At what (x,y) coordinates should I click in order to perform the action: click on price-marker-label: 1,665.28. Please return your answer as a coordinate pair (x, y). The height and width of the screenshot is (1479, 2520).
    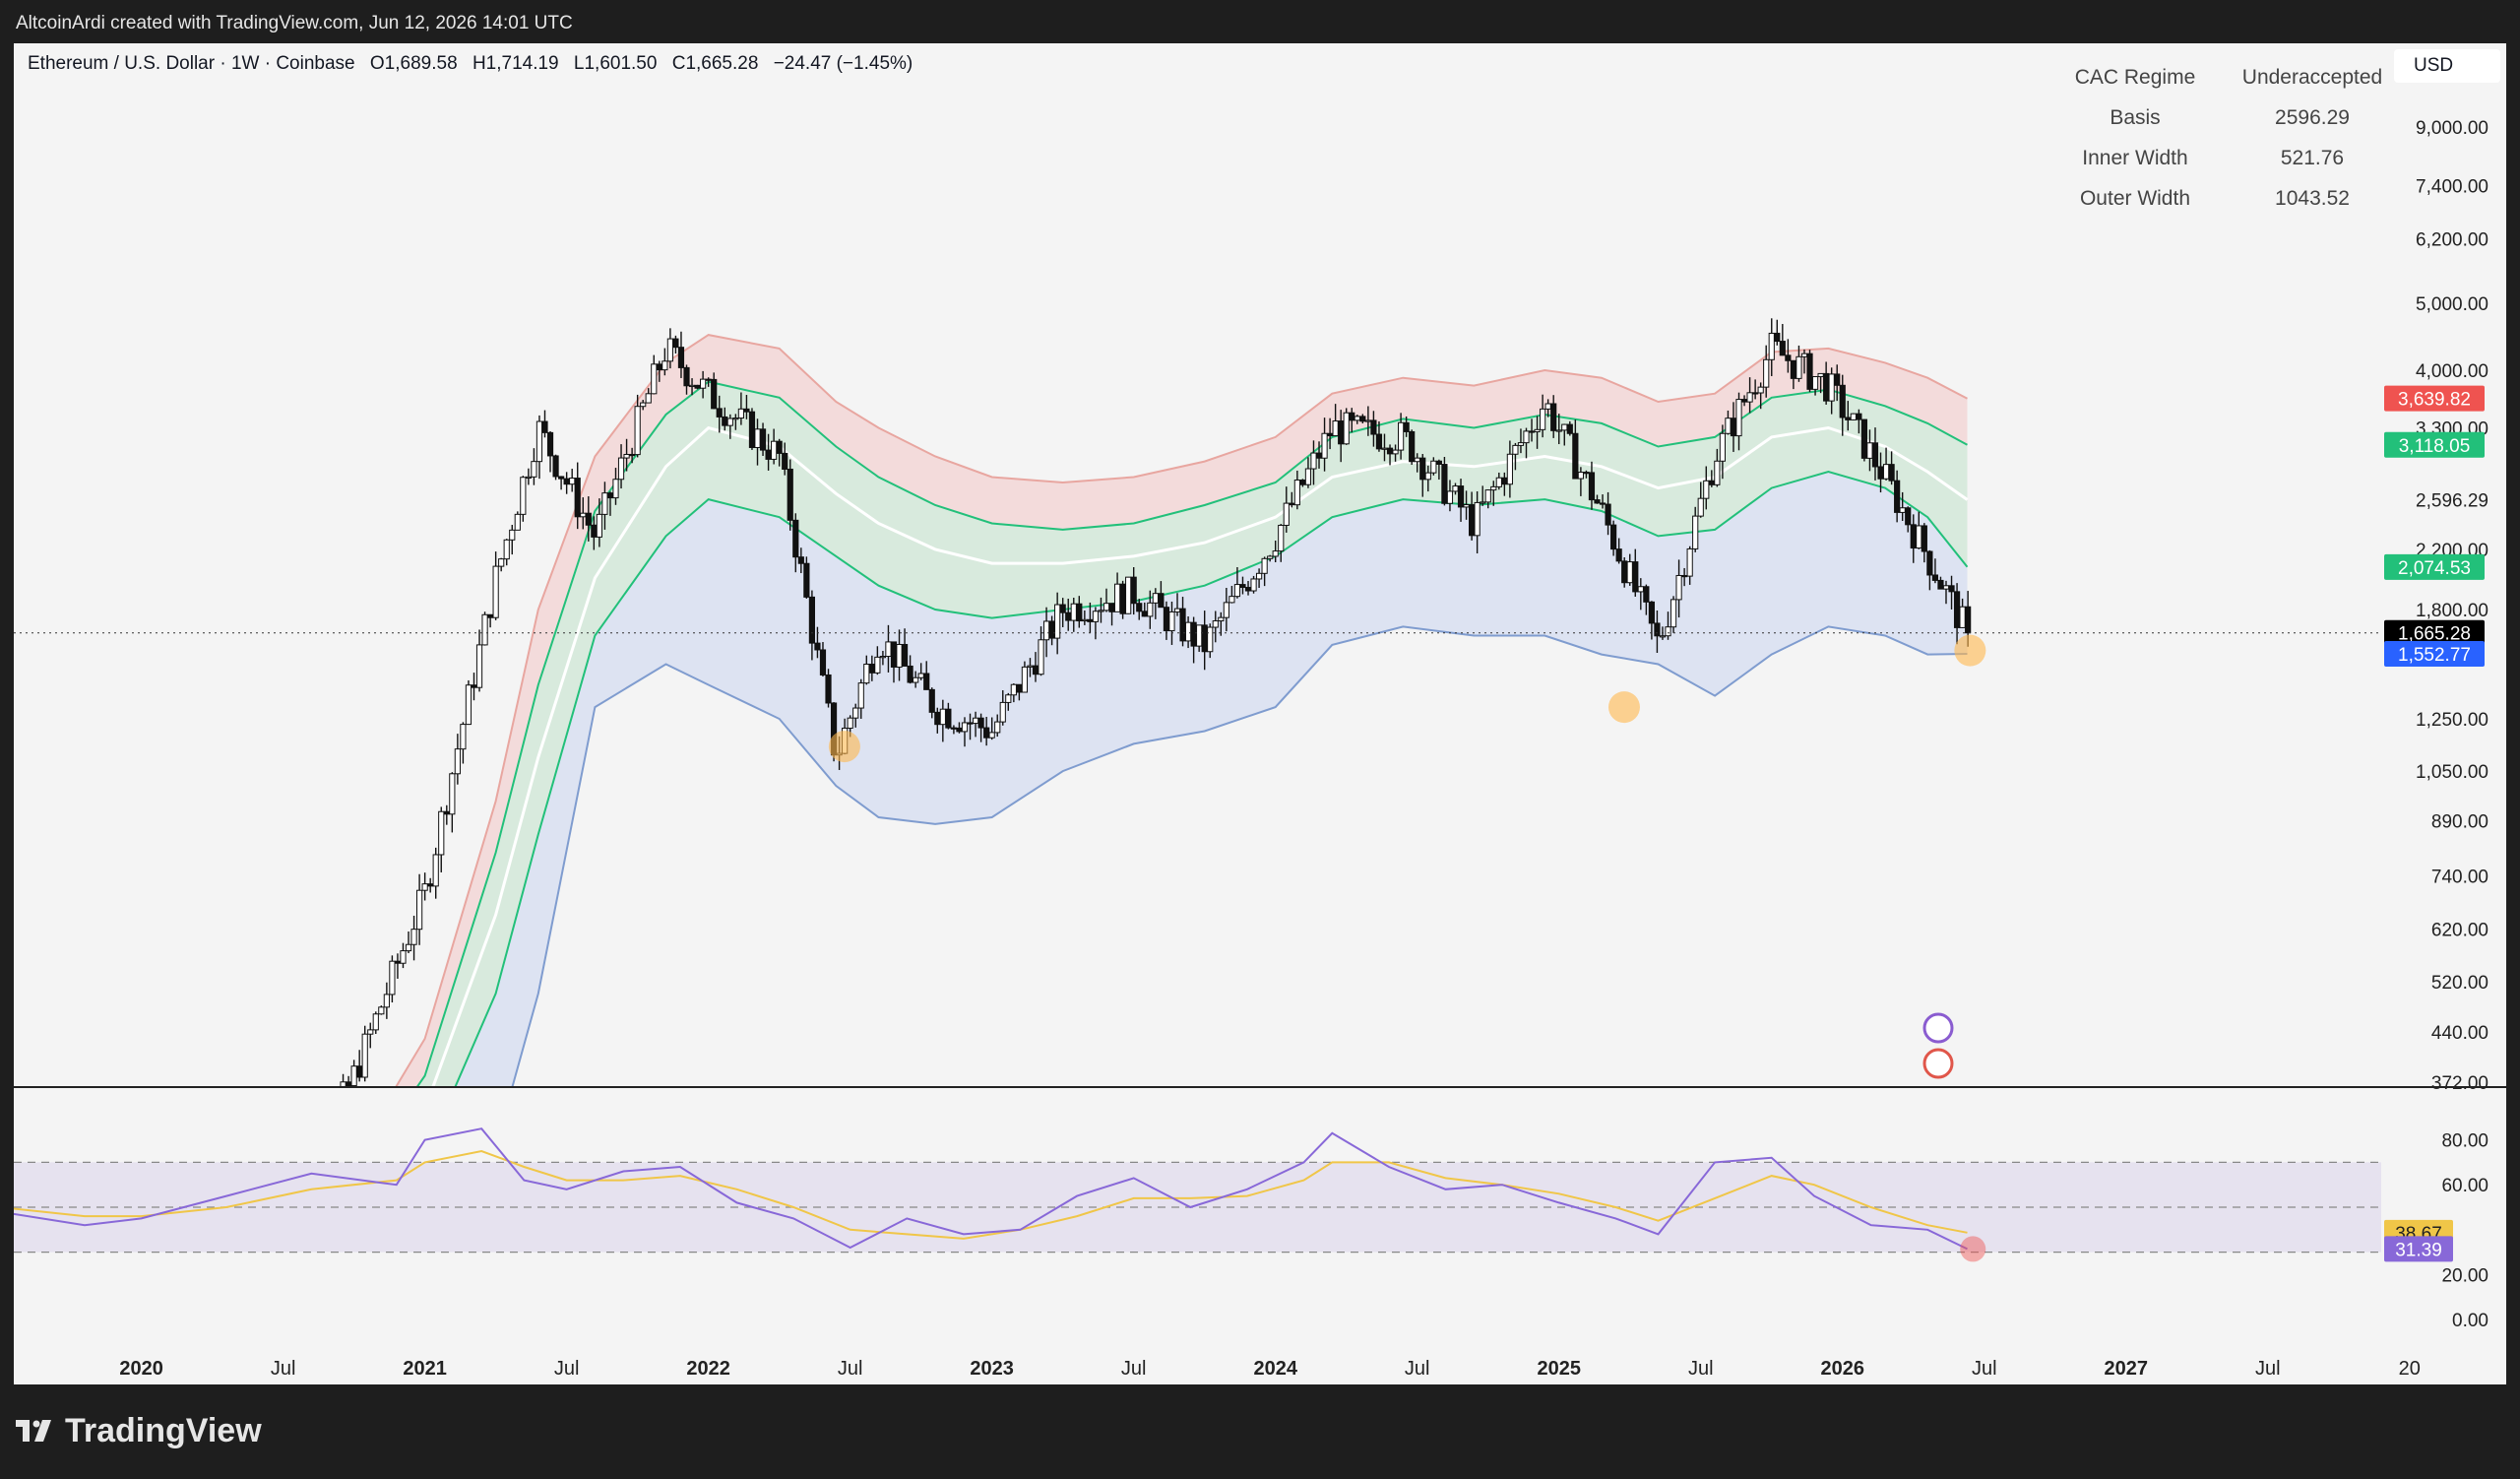
    Looking at the image, I should click on (2434, 634).